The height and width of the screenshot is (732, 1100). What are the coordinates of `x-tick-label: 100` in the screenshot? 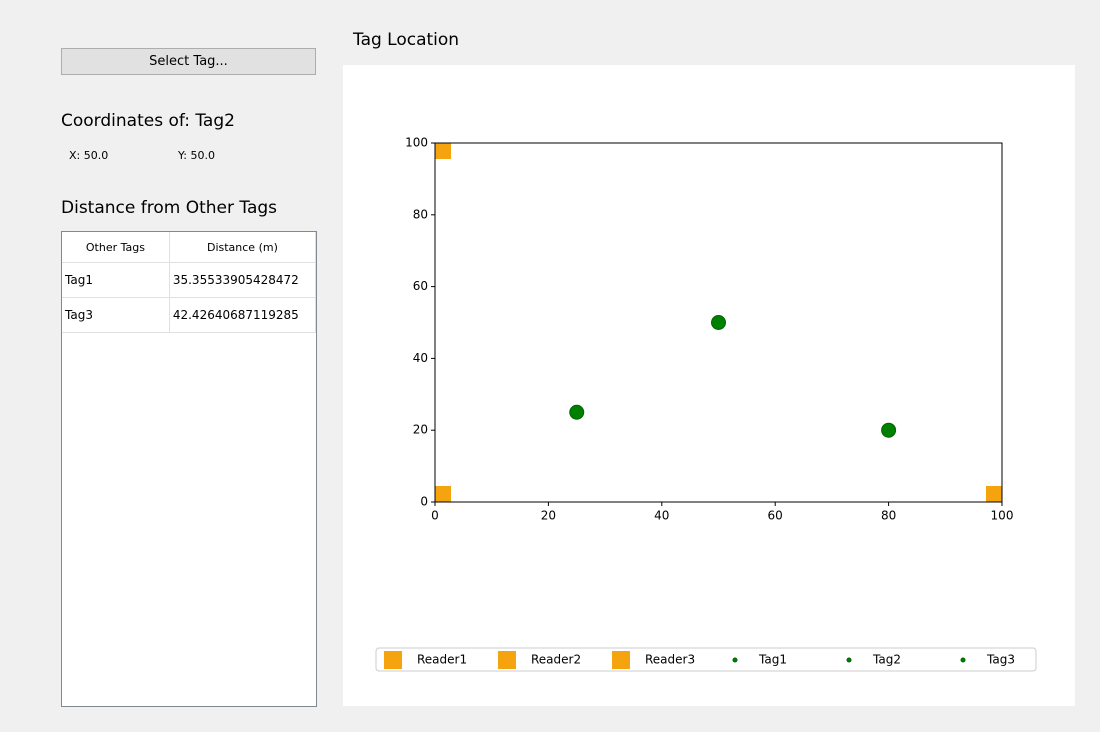 It's located at (1002, 516).